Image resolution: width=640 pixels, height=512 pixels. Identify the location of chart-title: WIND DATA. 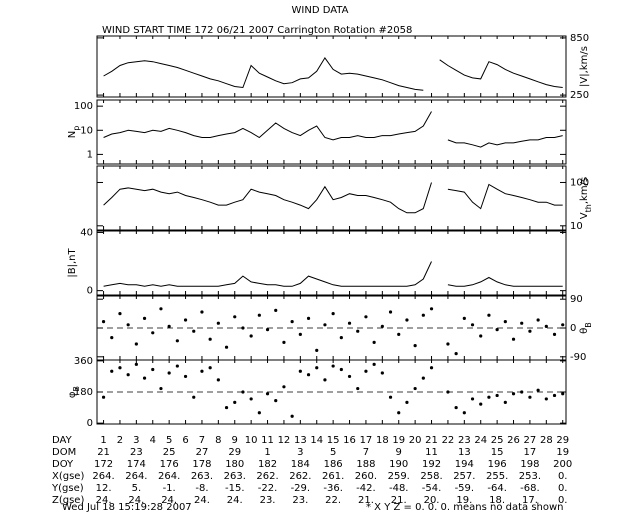
(320, 10).